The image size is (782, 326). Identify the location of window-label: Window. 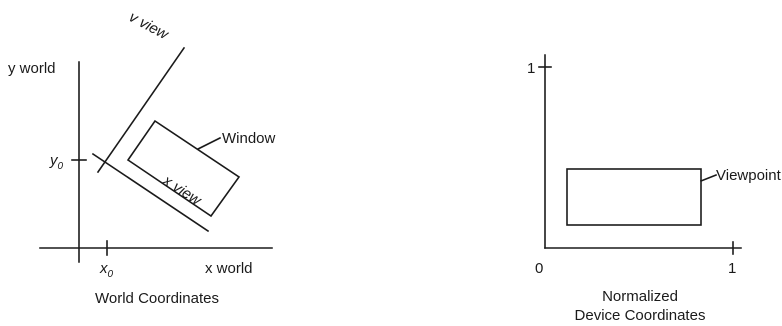
(249, 138).